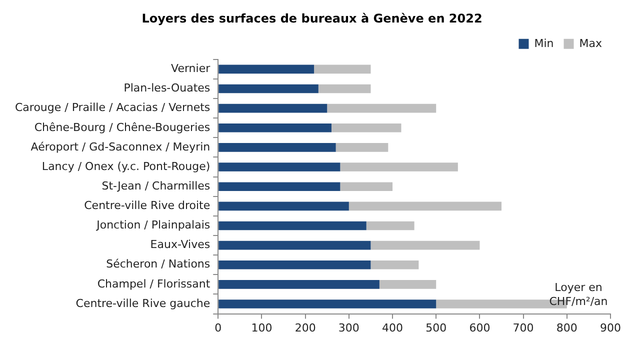  I want to click on y-tick-label: Eaux-Vives, so click(180, 245).